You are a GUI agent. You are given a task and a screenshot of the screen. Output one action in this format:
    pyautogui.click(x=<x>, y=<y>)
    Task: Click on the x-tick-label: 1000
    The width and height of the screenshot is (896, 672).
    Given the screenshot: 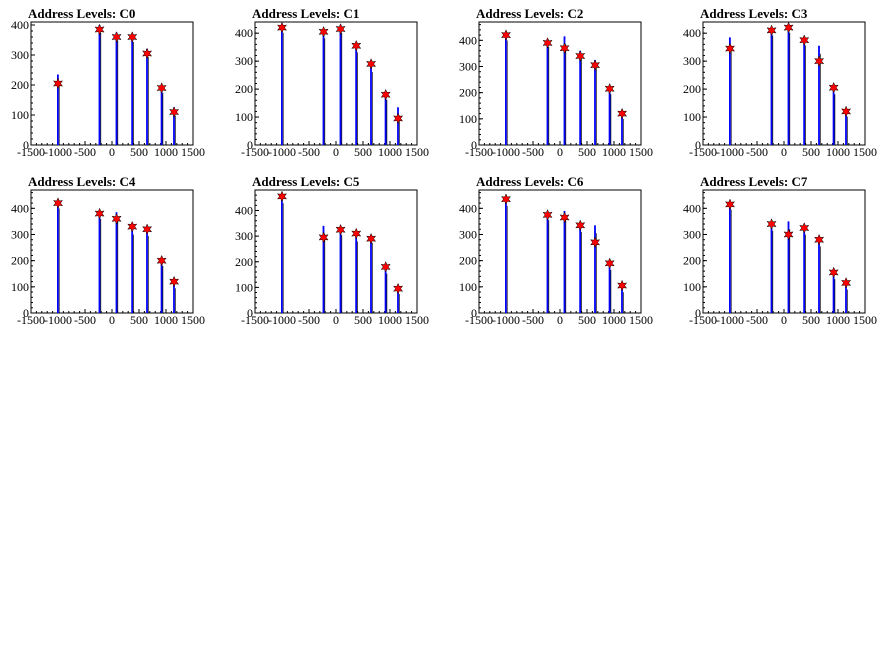 What is the action you would take?
    pyautogui.click(x=838, y=320)
    